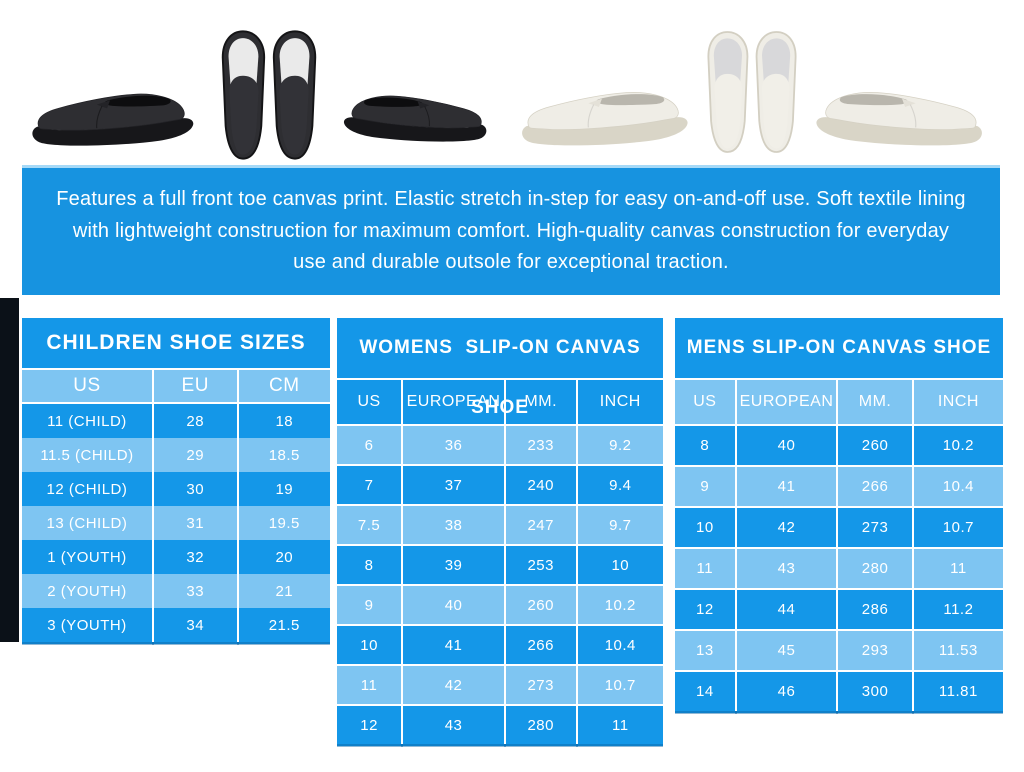  Describe the element at coordinates (283, 489) in the screenshot. I see `table-cell: 19` at that location.